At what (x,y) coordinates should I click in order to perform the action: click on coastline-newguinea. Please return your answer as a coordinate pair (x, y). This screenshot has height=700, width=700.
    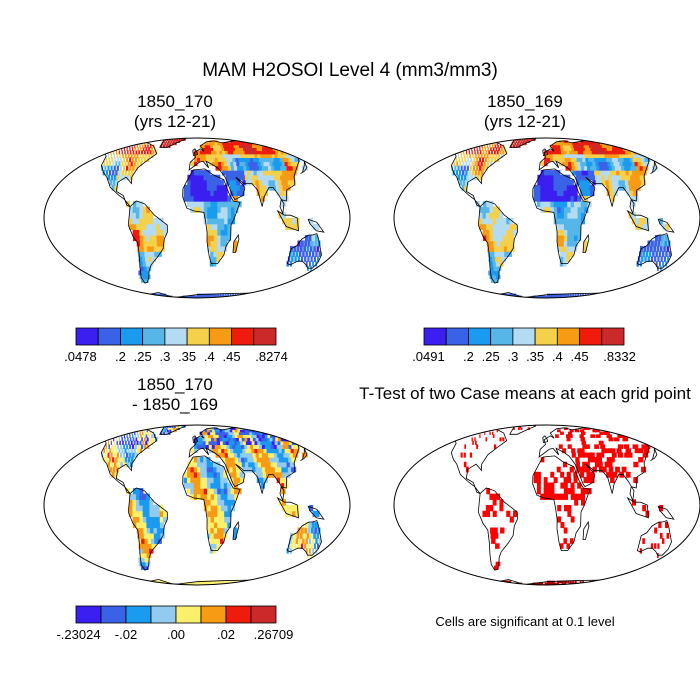
    Looking at the image, I should click on (666, 225).